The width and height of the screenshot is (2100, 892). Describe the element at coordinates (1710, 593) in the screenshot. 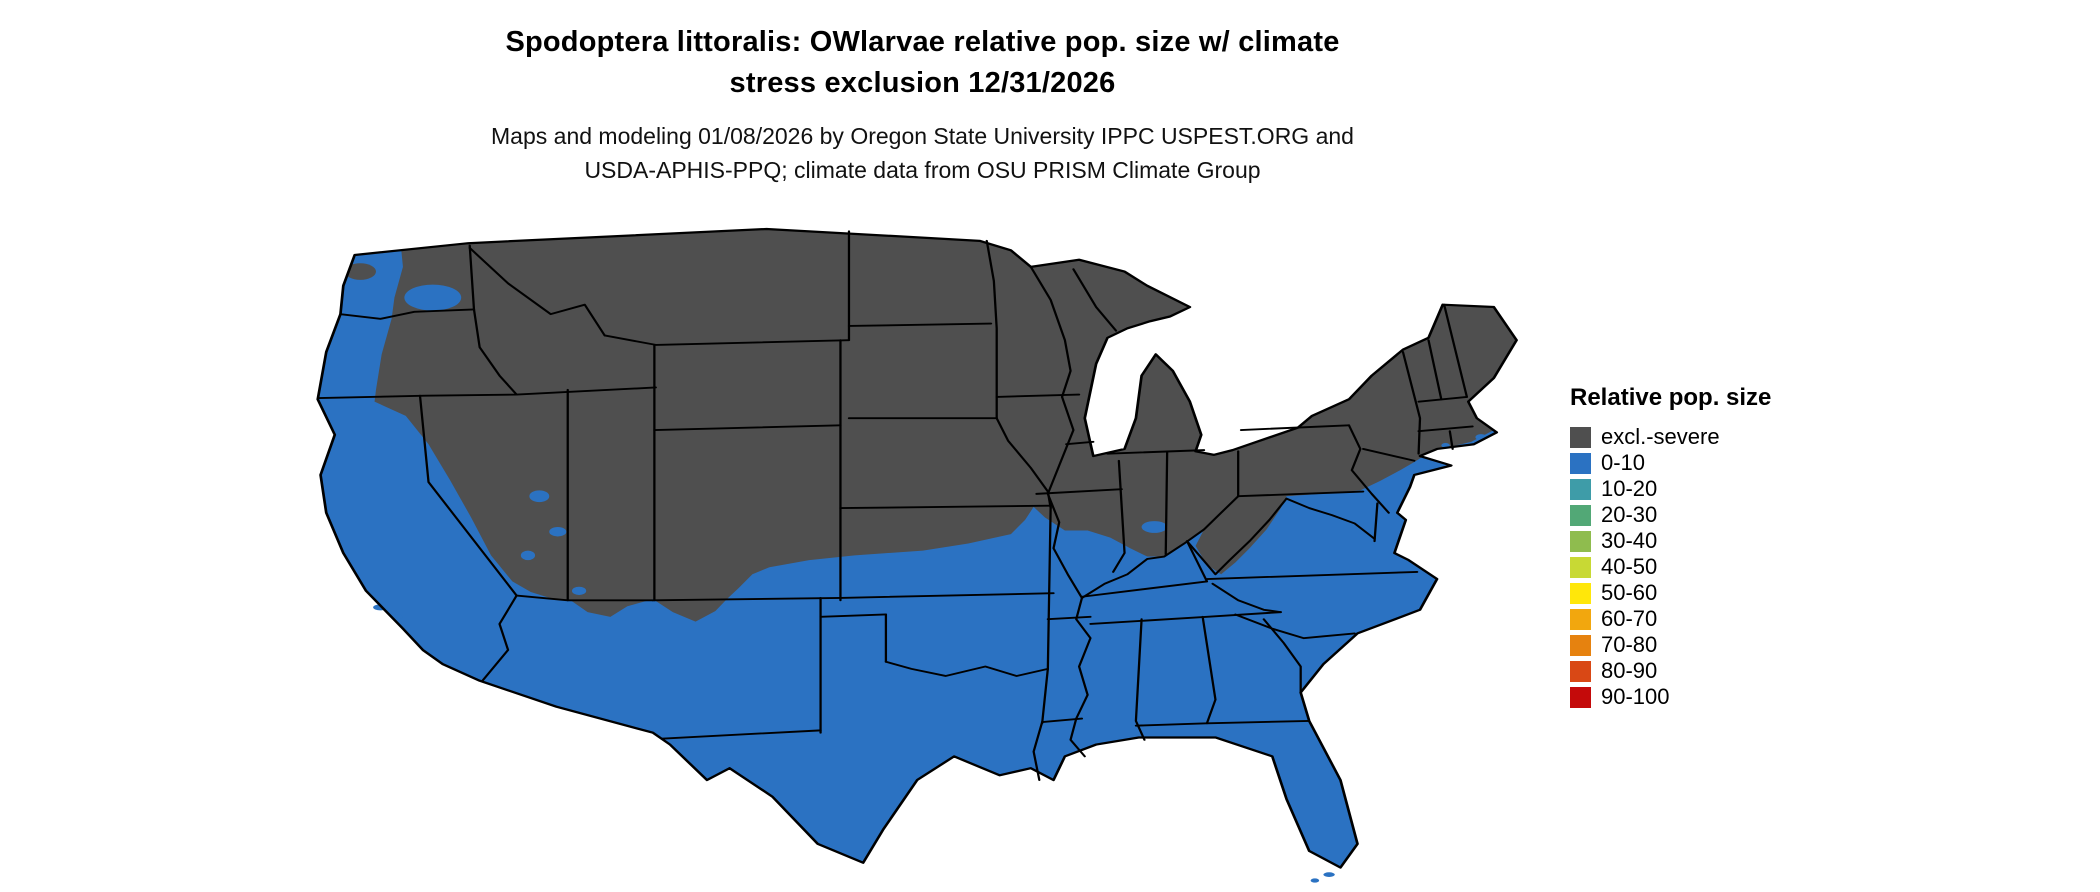

I see `legend-item: 50-60` at that location.